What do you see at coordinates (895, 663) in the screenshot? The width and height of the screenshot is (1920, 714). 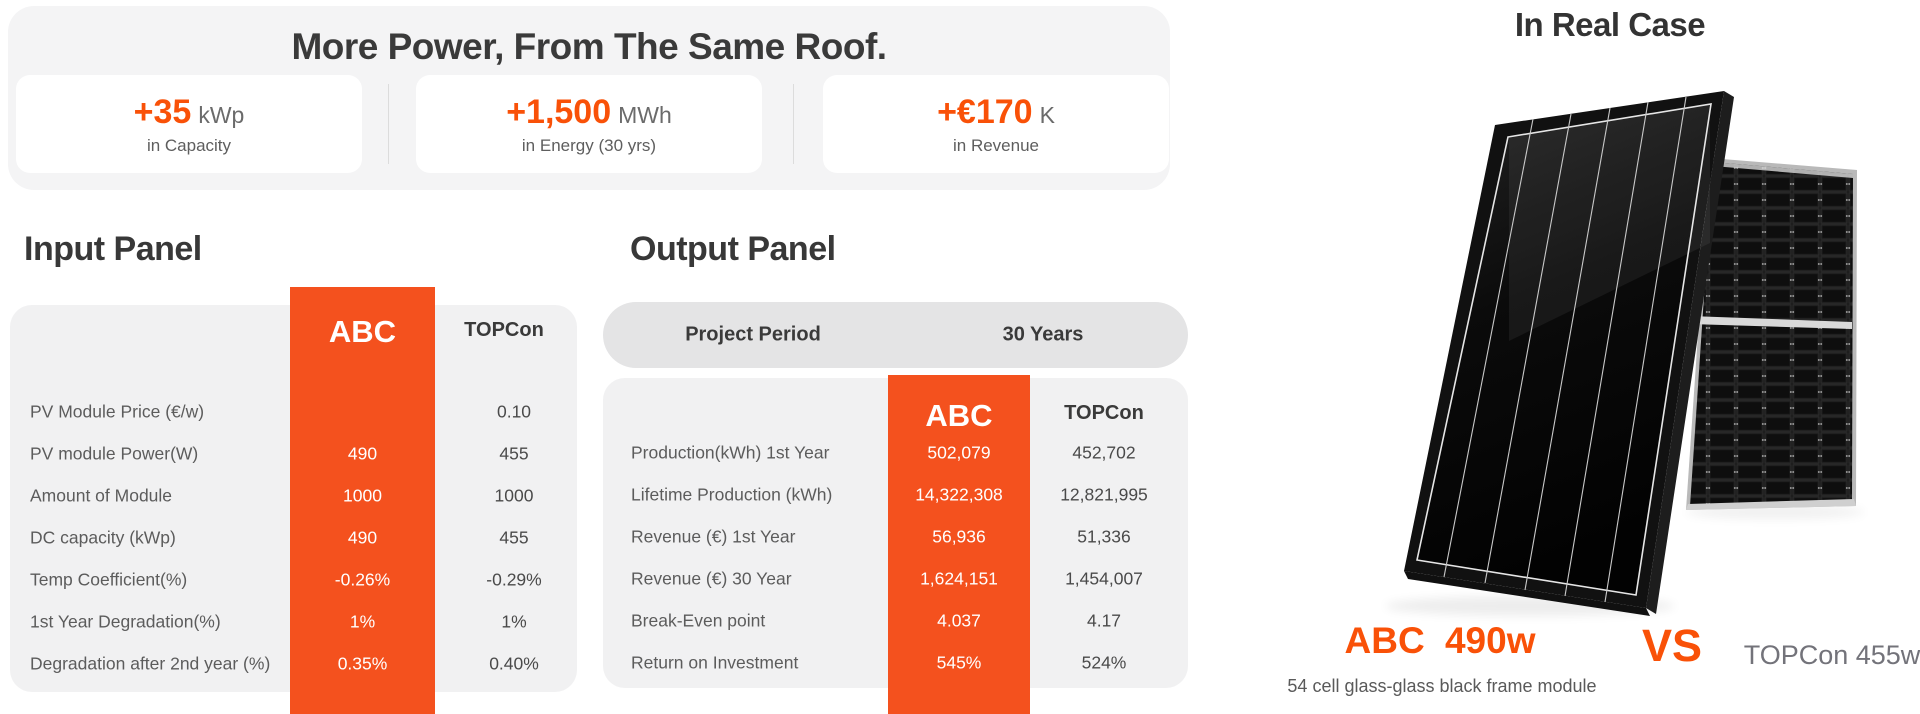 I see `table-row: Return on Investment 545% 524%` at bounding box center [895, 663].